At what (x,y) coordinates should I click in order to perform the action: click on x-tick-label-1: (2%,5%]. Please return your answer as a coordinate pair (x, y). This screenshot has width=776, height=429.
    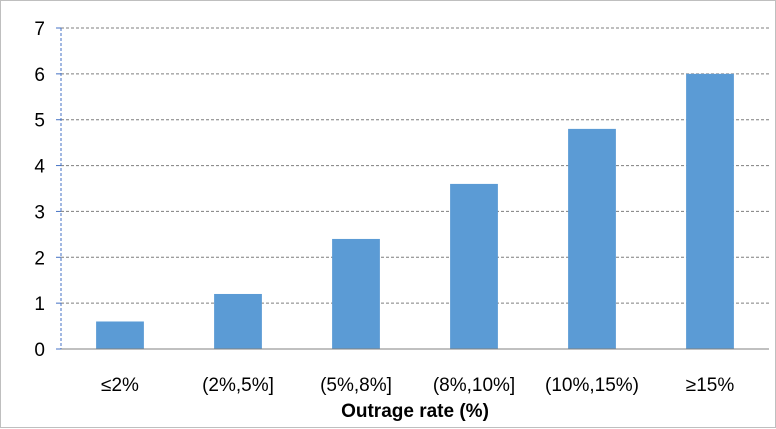
    Looking at the image, I should click on (238, 385).